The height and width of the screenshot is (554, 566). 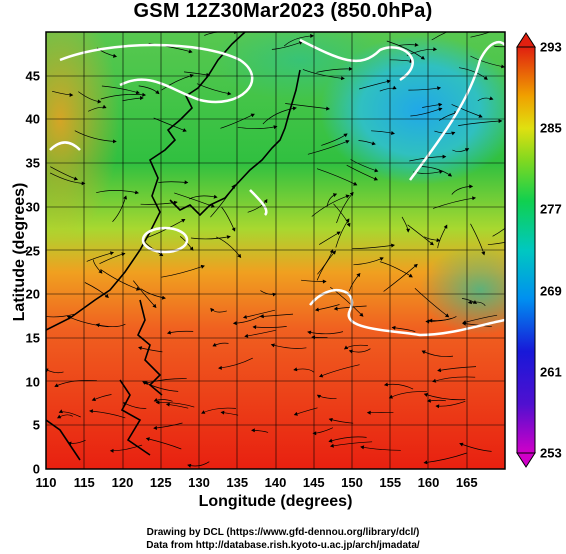 I want to click on x-tick-label: 160, so click(x=428, y=482).